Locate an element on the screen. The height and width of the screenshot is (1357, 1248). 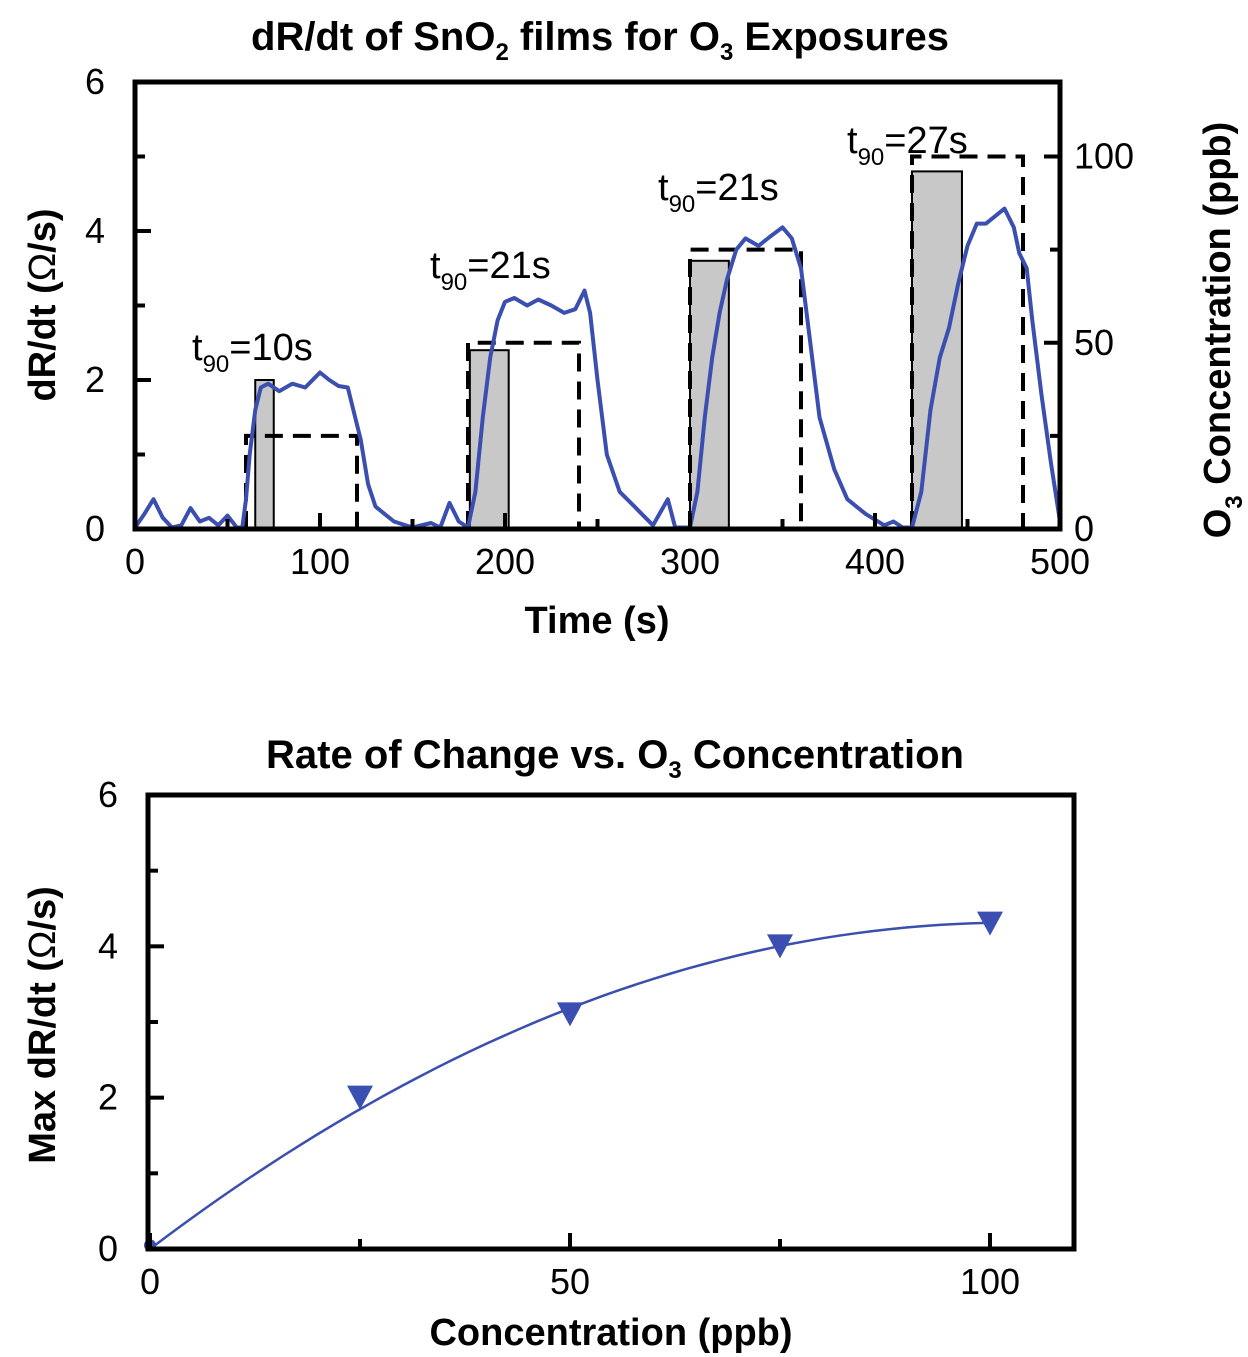
top-y2-tick-label: 100 is located at coordinates (1104, 156).